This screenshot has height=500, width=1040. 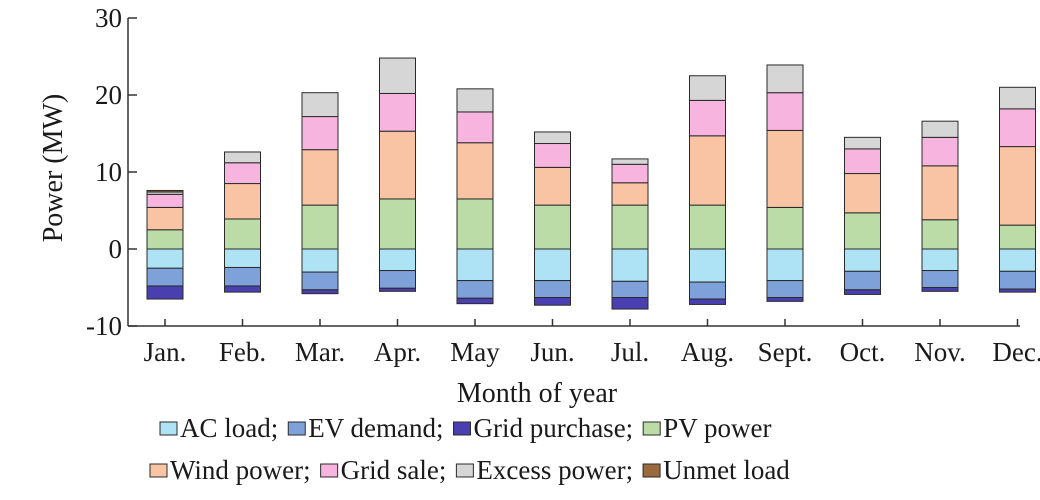 I want to click on legend-item: Wind power;, so click(x=230, y=470).